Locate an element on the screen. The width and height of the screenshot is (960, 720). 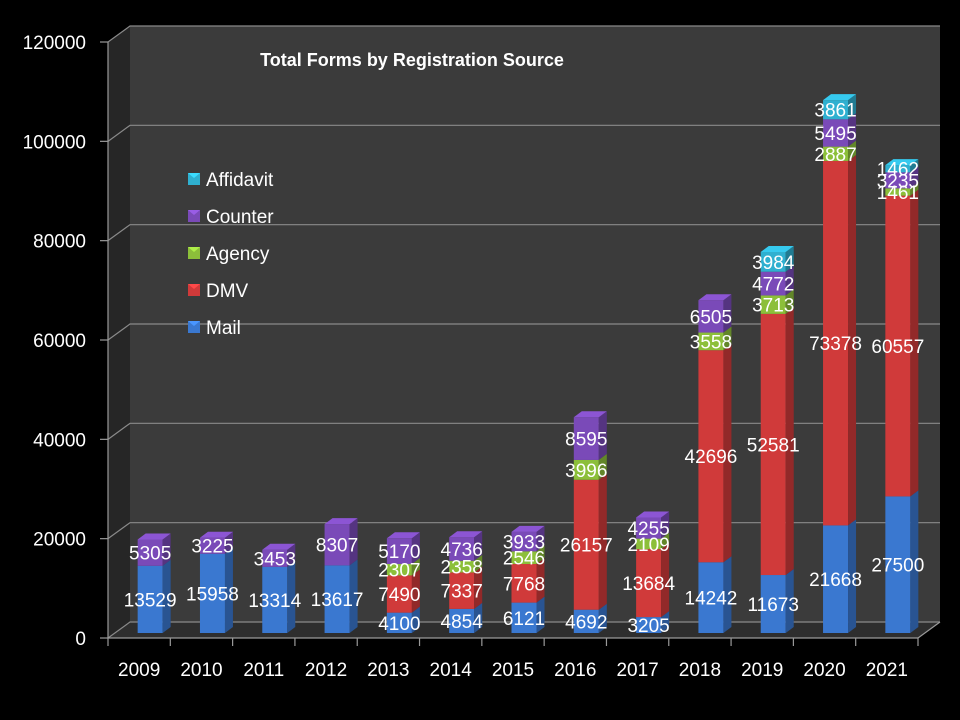
x-tick-label: 2016 is located at coordinates (575, 670).